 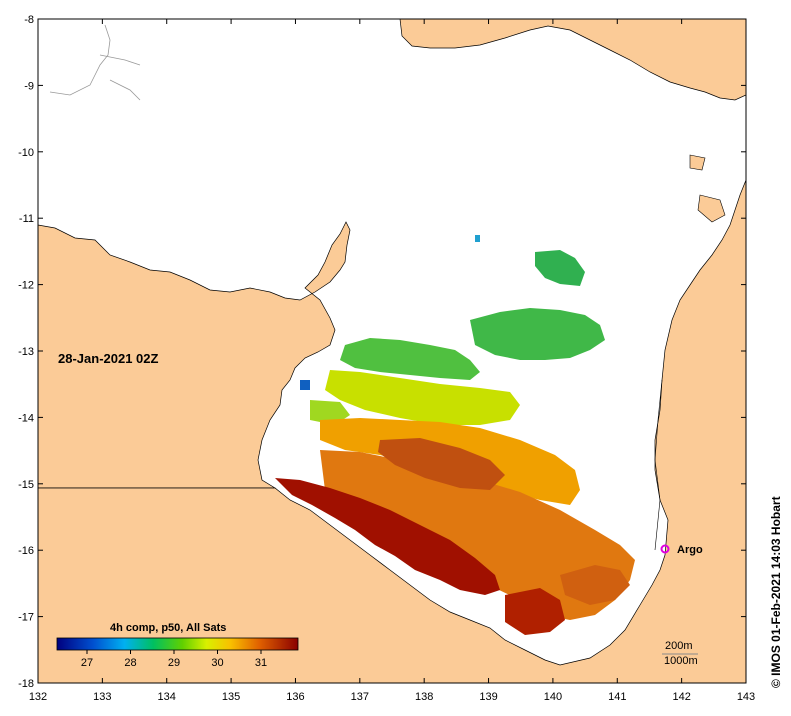 I want to click on contour-1000m-label: 1000m, so click(x=681, y=661).